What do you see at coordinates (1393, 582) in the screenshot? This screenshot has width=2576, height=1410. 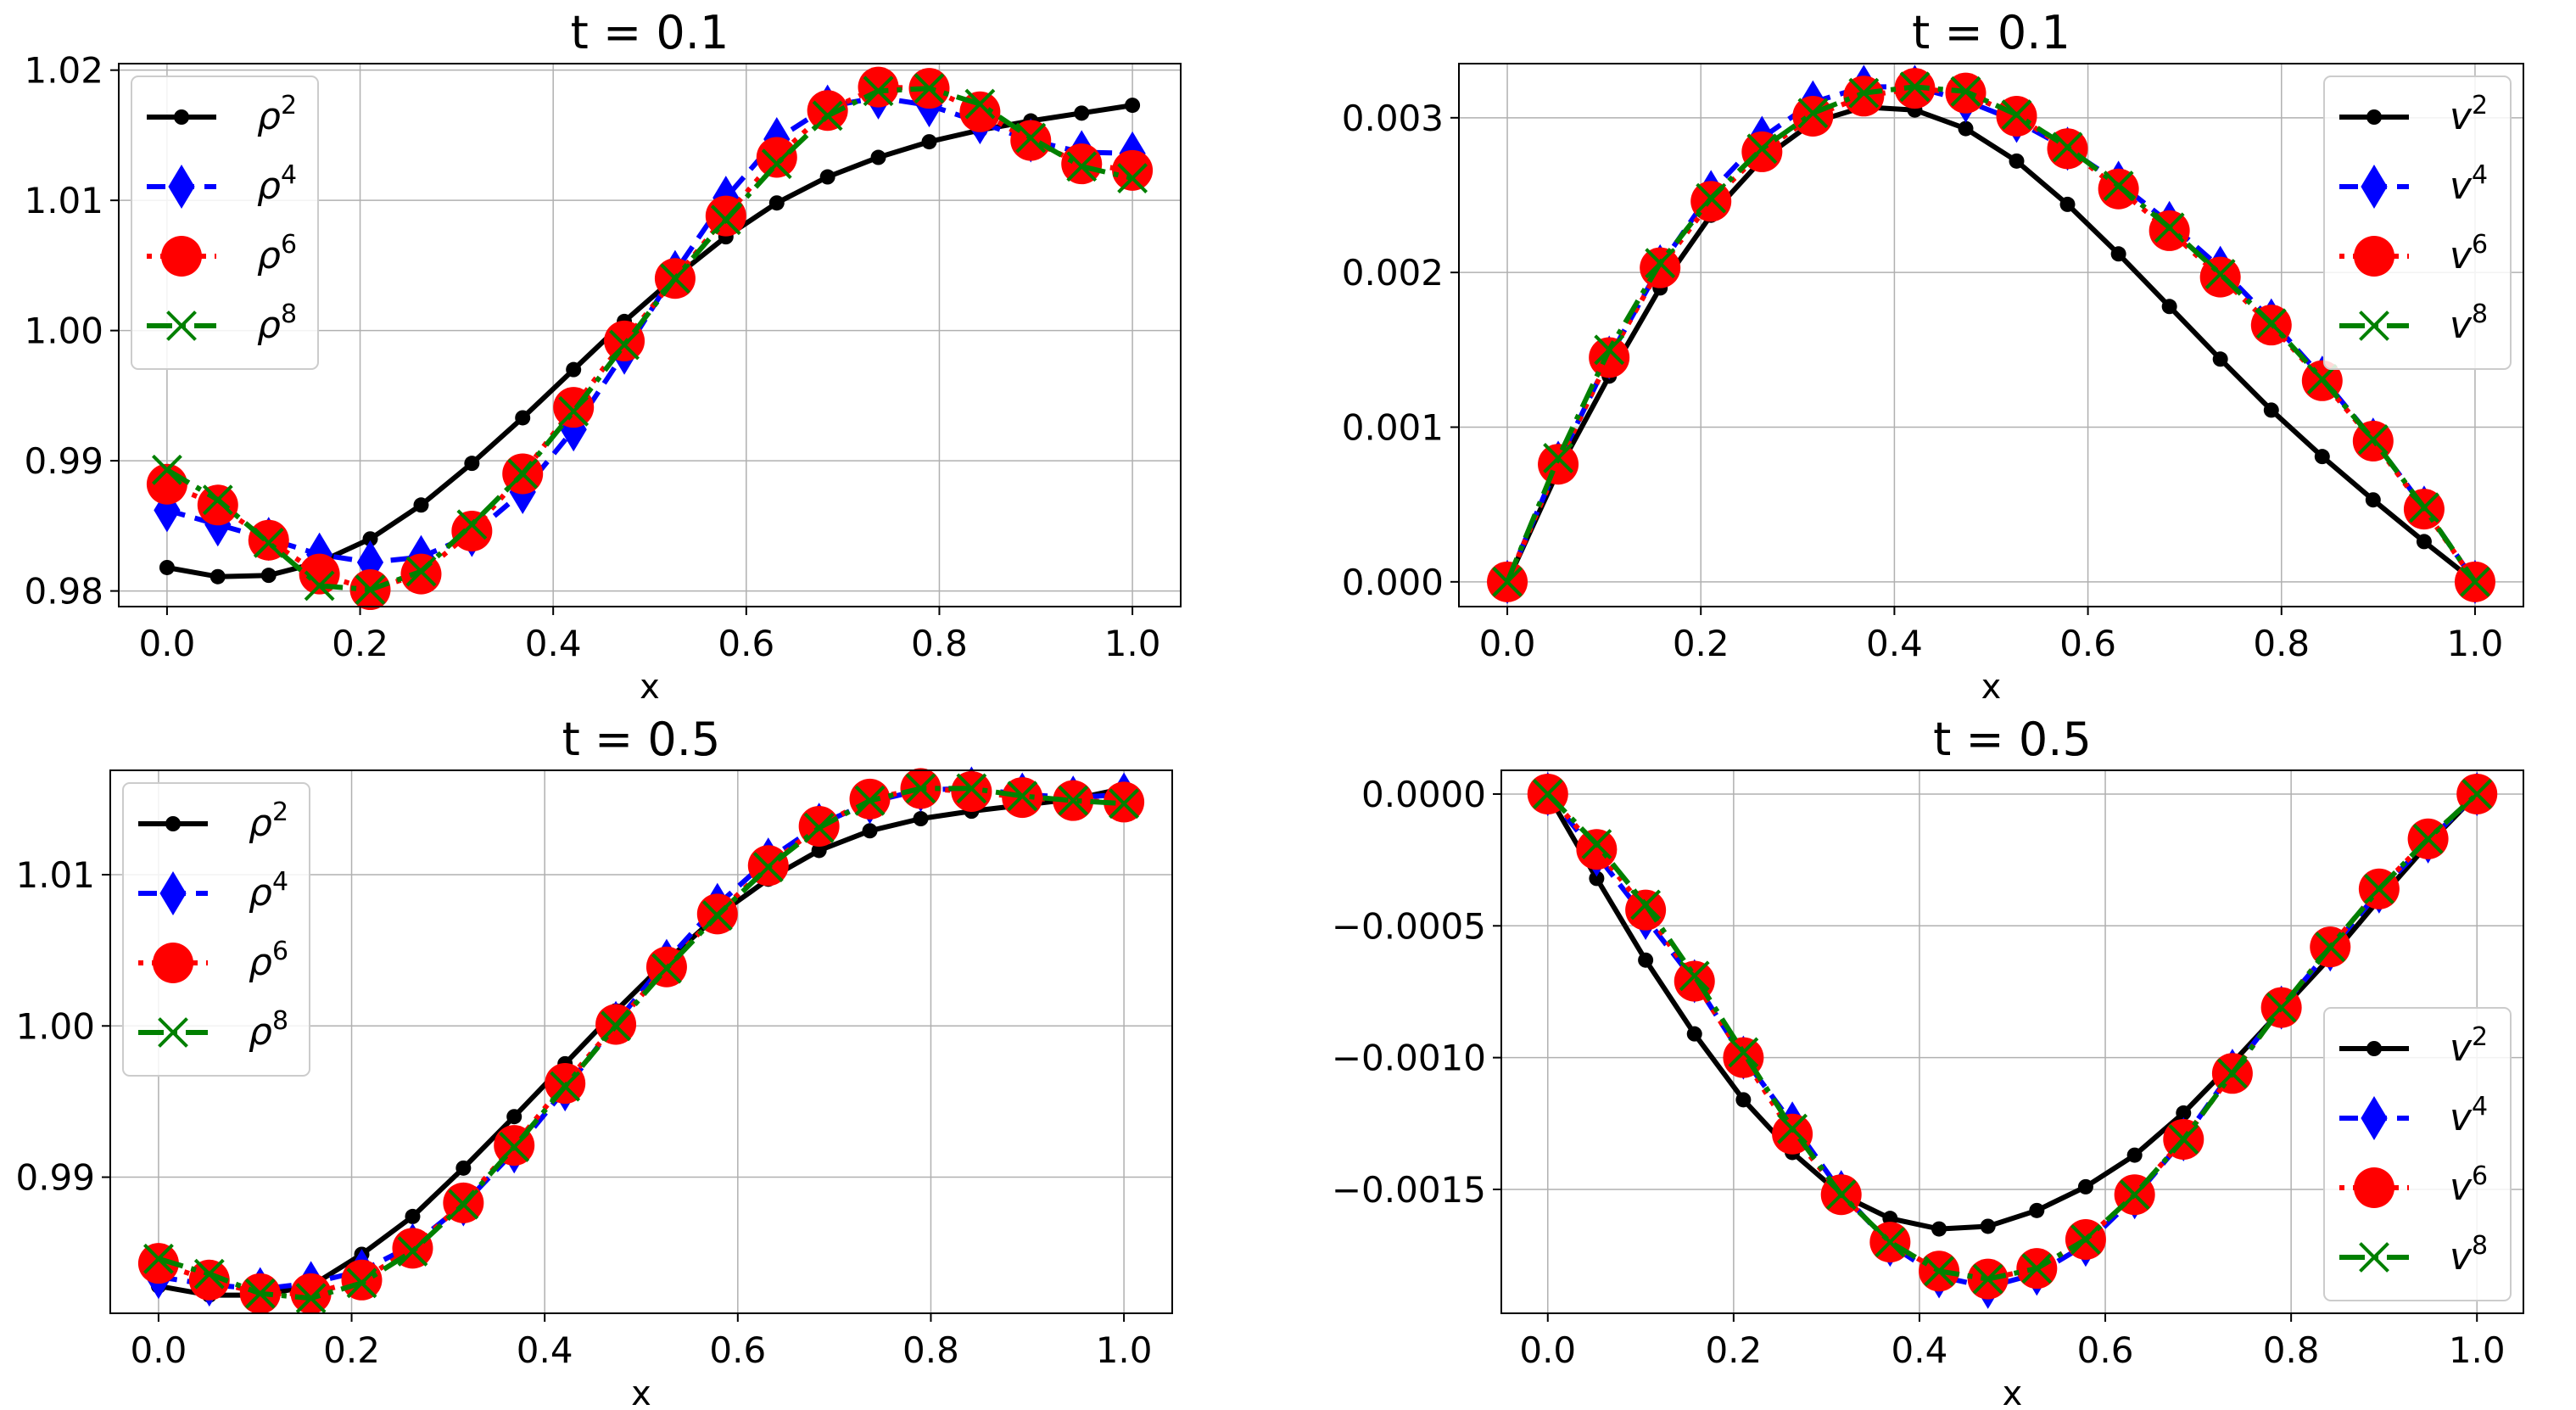 I see `y-tick-label: 0.000` at bounding box center [1393, 582].